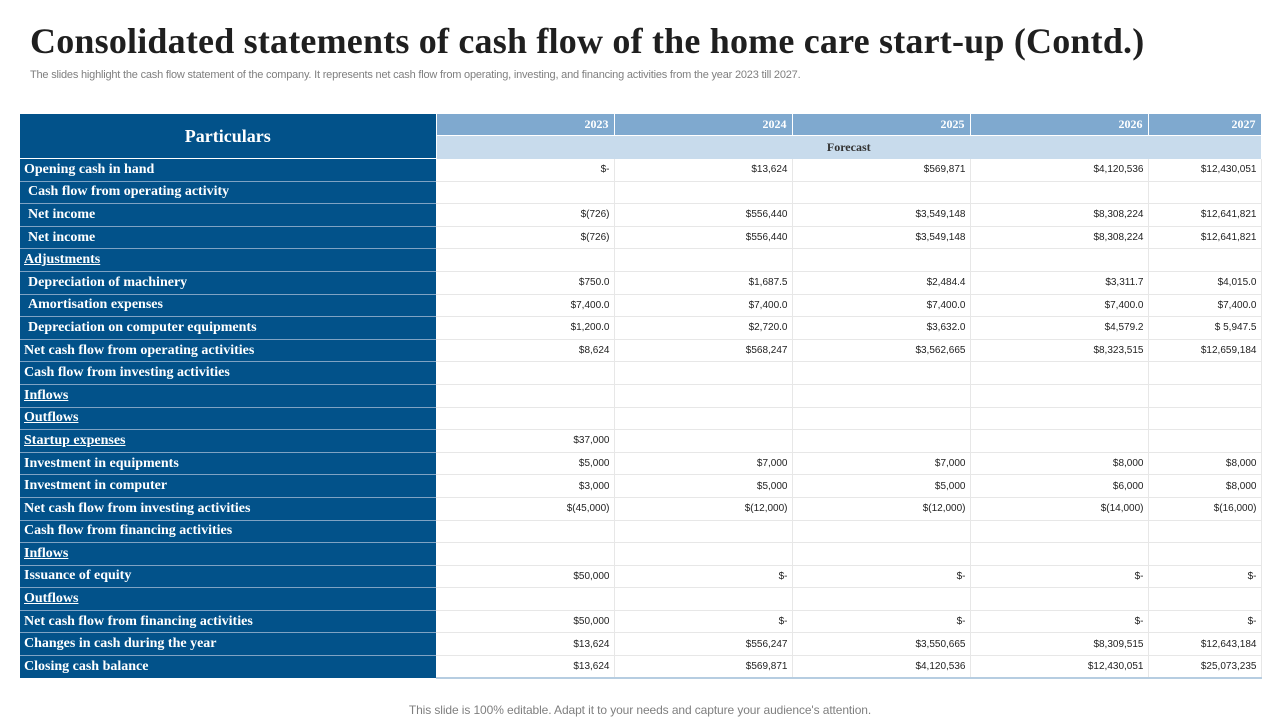 The height and width of the screenshot is (720, 1280). Describe the element at coordinates (78, 576) in the screenshot. I see `row-label: Issuance of equity` at that location.